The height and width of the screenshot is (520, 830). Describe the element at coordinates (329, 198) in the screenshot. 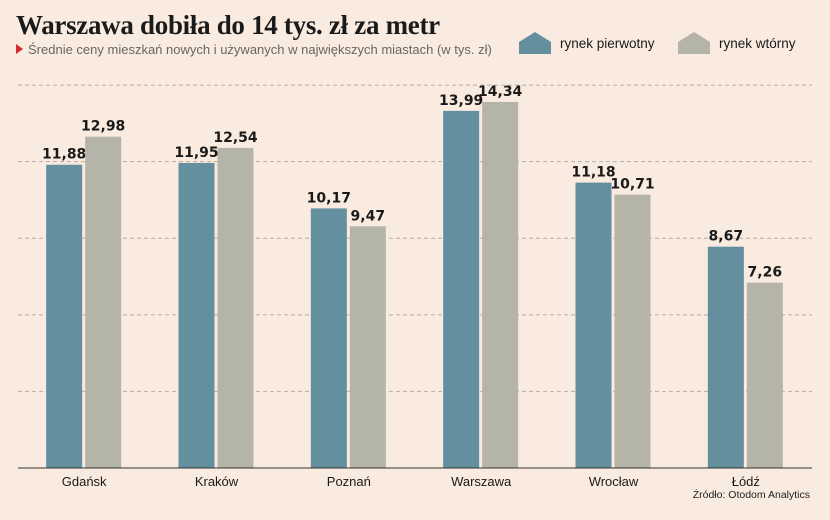

I see `data-label: 10,17` at that location.